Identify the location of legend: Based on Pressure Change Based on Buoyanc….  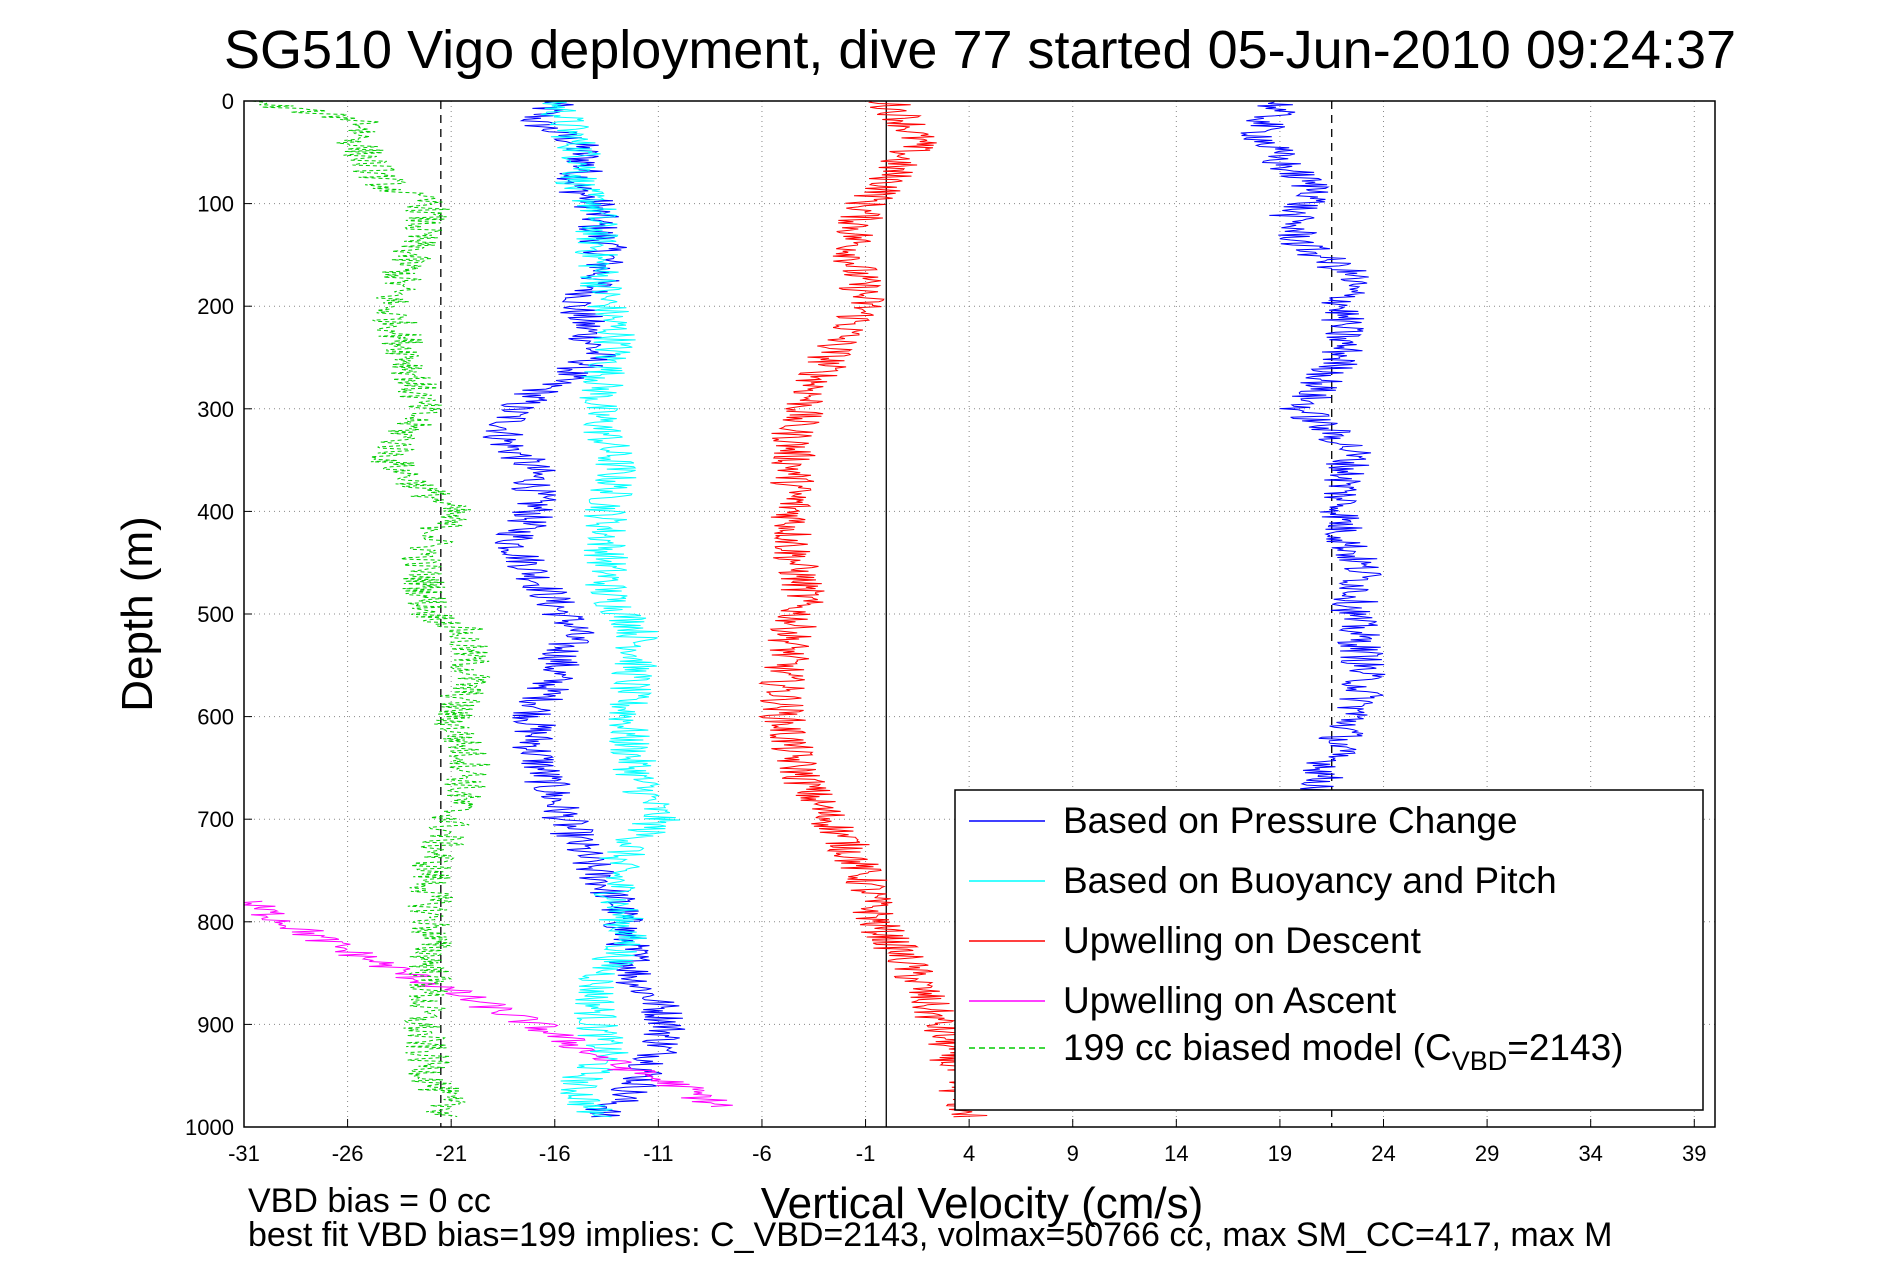
(1329, 950).